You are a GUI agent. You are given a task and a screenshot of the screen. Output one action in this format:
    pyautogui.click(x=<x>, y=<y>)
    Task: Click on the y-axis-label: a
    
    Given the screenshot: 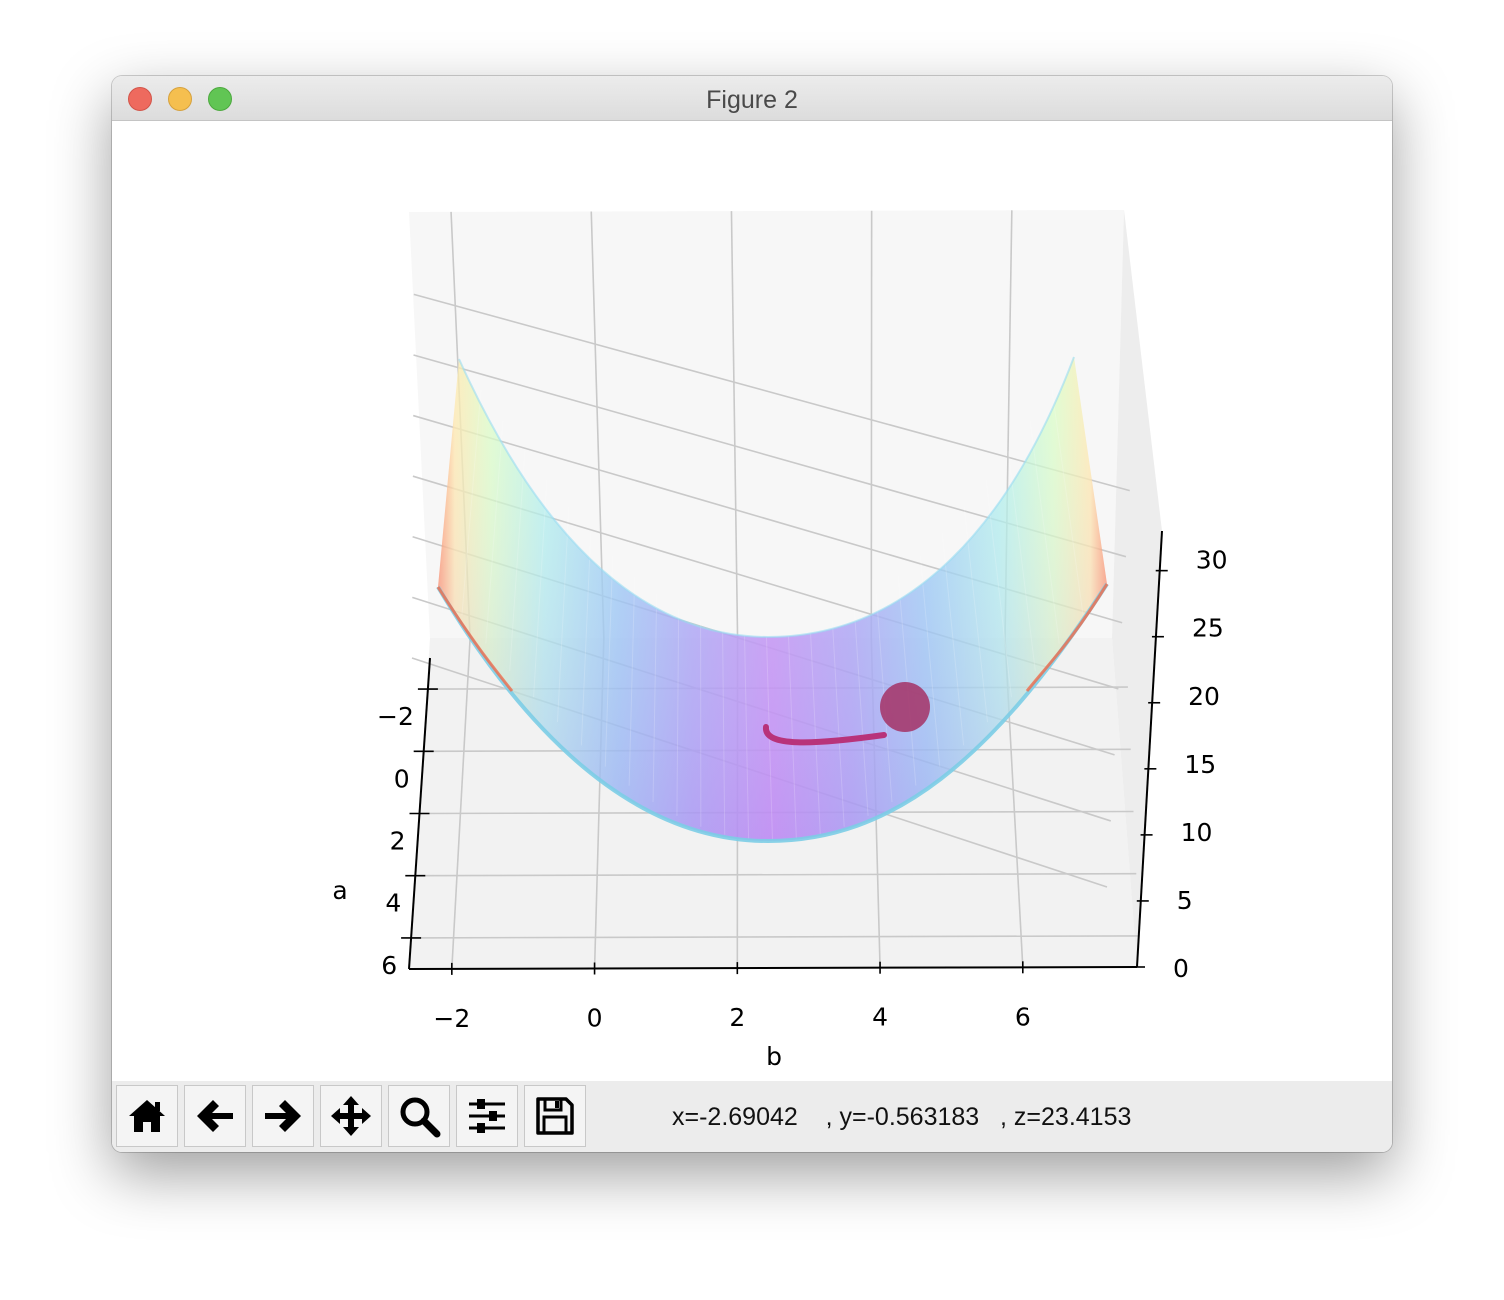 What is the action you would take?
    pyautogui.click(x=339, y=890)
    